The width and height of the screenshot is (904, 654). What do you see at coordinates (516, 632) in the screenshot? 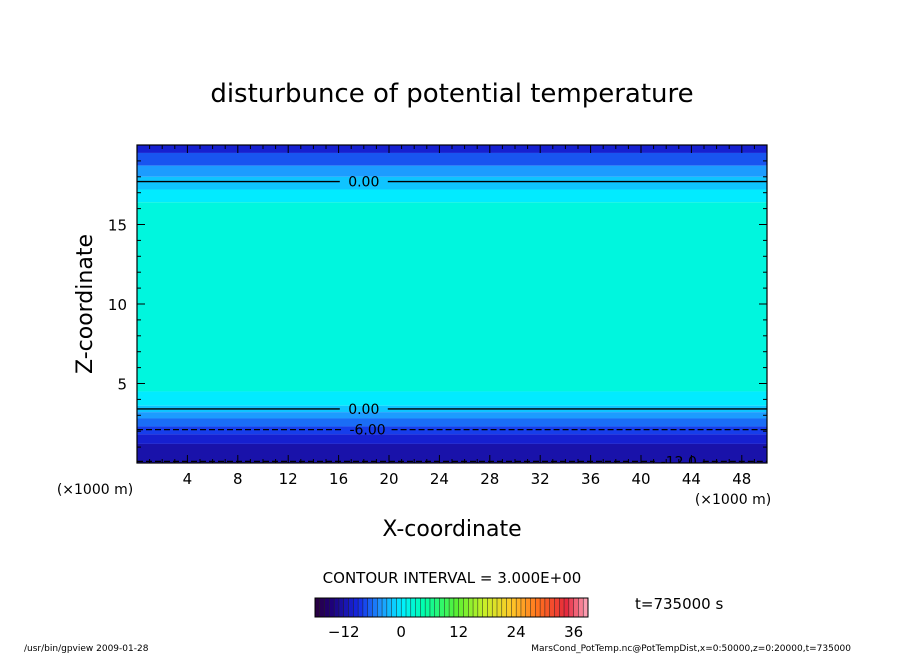
I see `colorbar-tick-label: 24` at bounding box center [516, 632].